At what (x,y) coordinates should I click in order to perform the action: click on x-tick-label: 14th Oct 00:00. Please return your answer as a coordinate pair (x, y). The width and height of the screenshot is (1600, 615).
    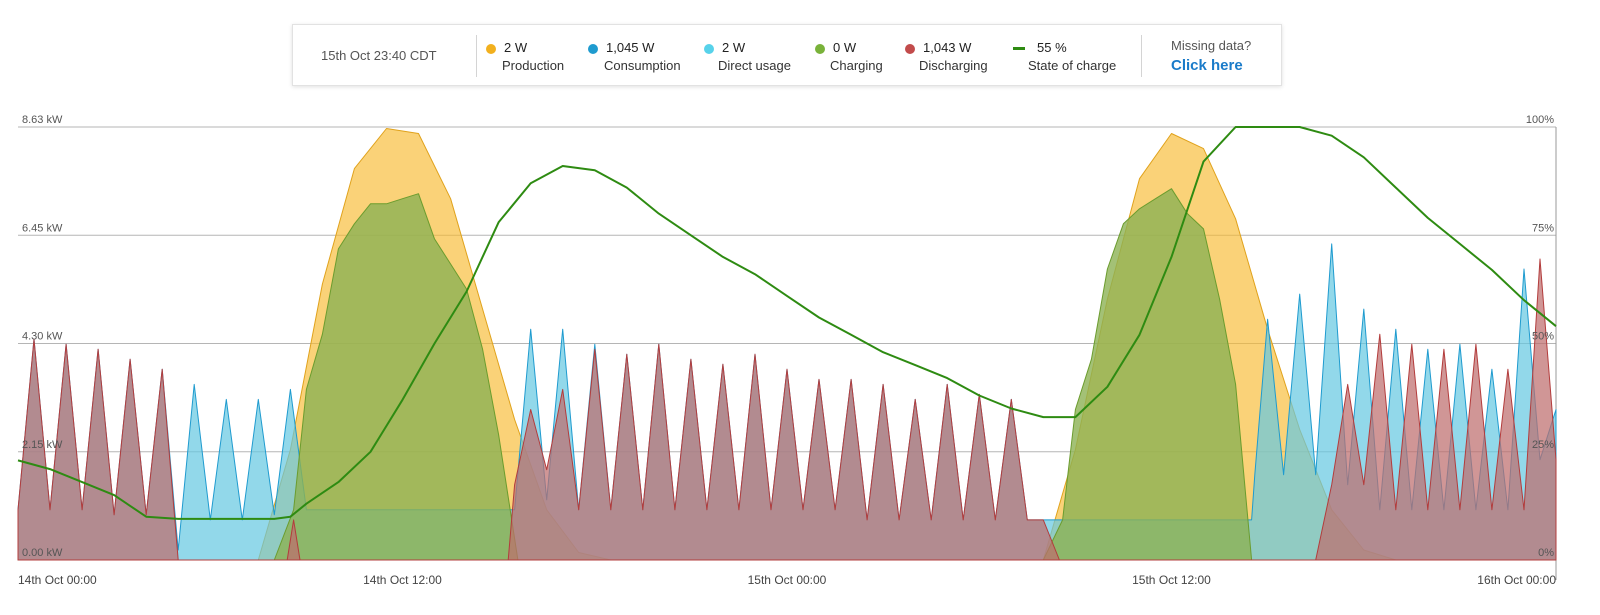
    Looking at the image, I should click on (57, 580).